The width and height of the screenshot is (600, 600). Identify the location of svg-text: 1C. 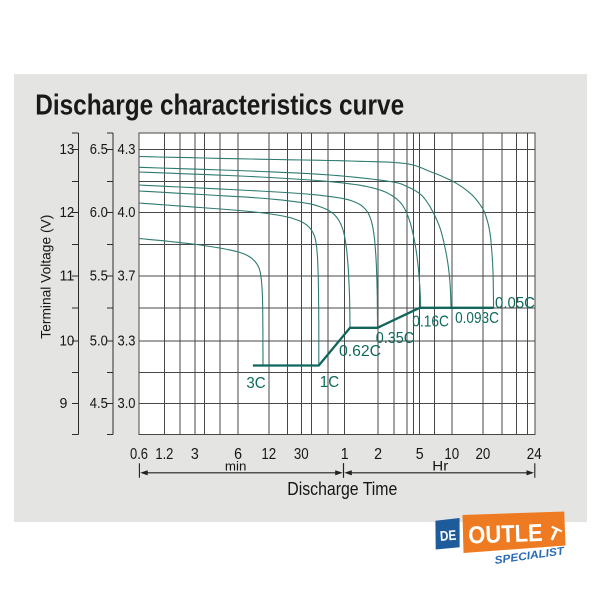
(329, 382).